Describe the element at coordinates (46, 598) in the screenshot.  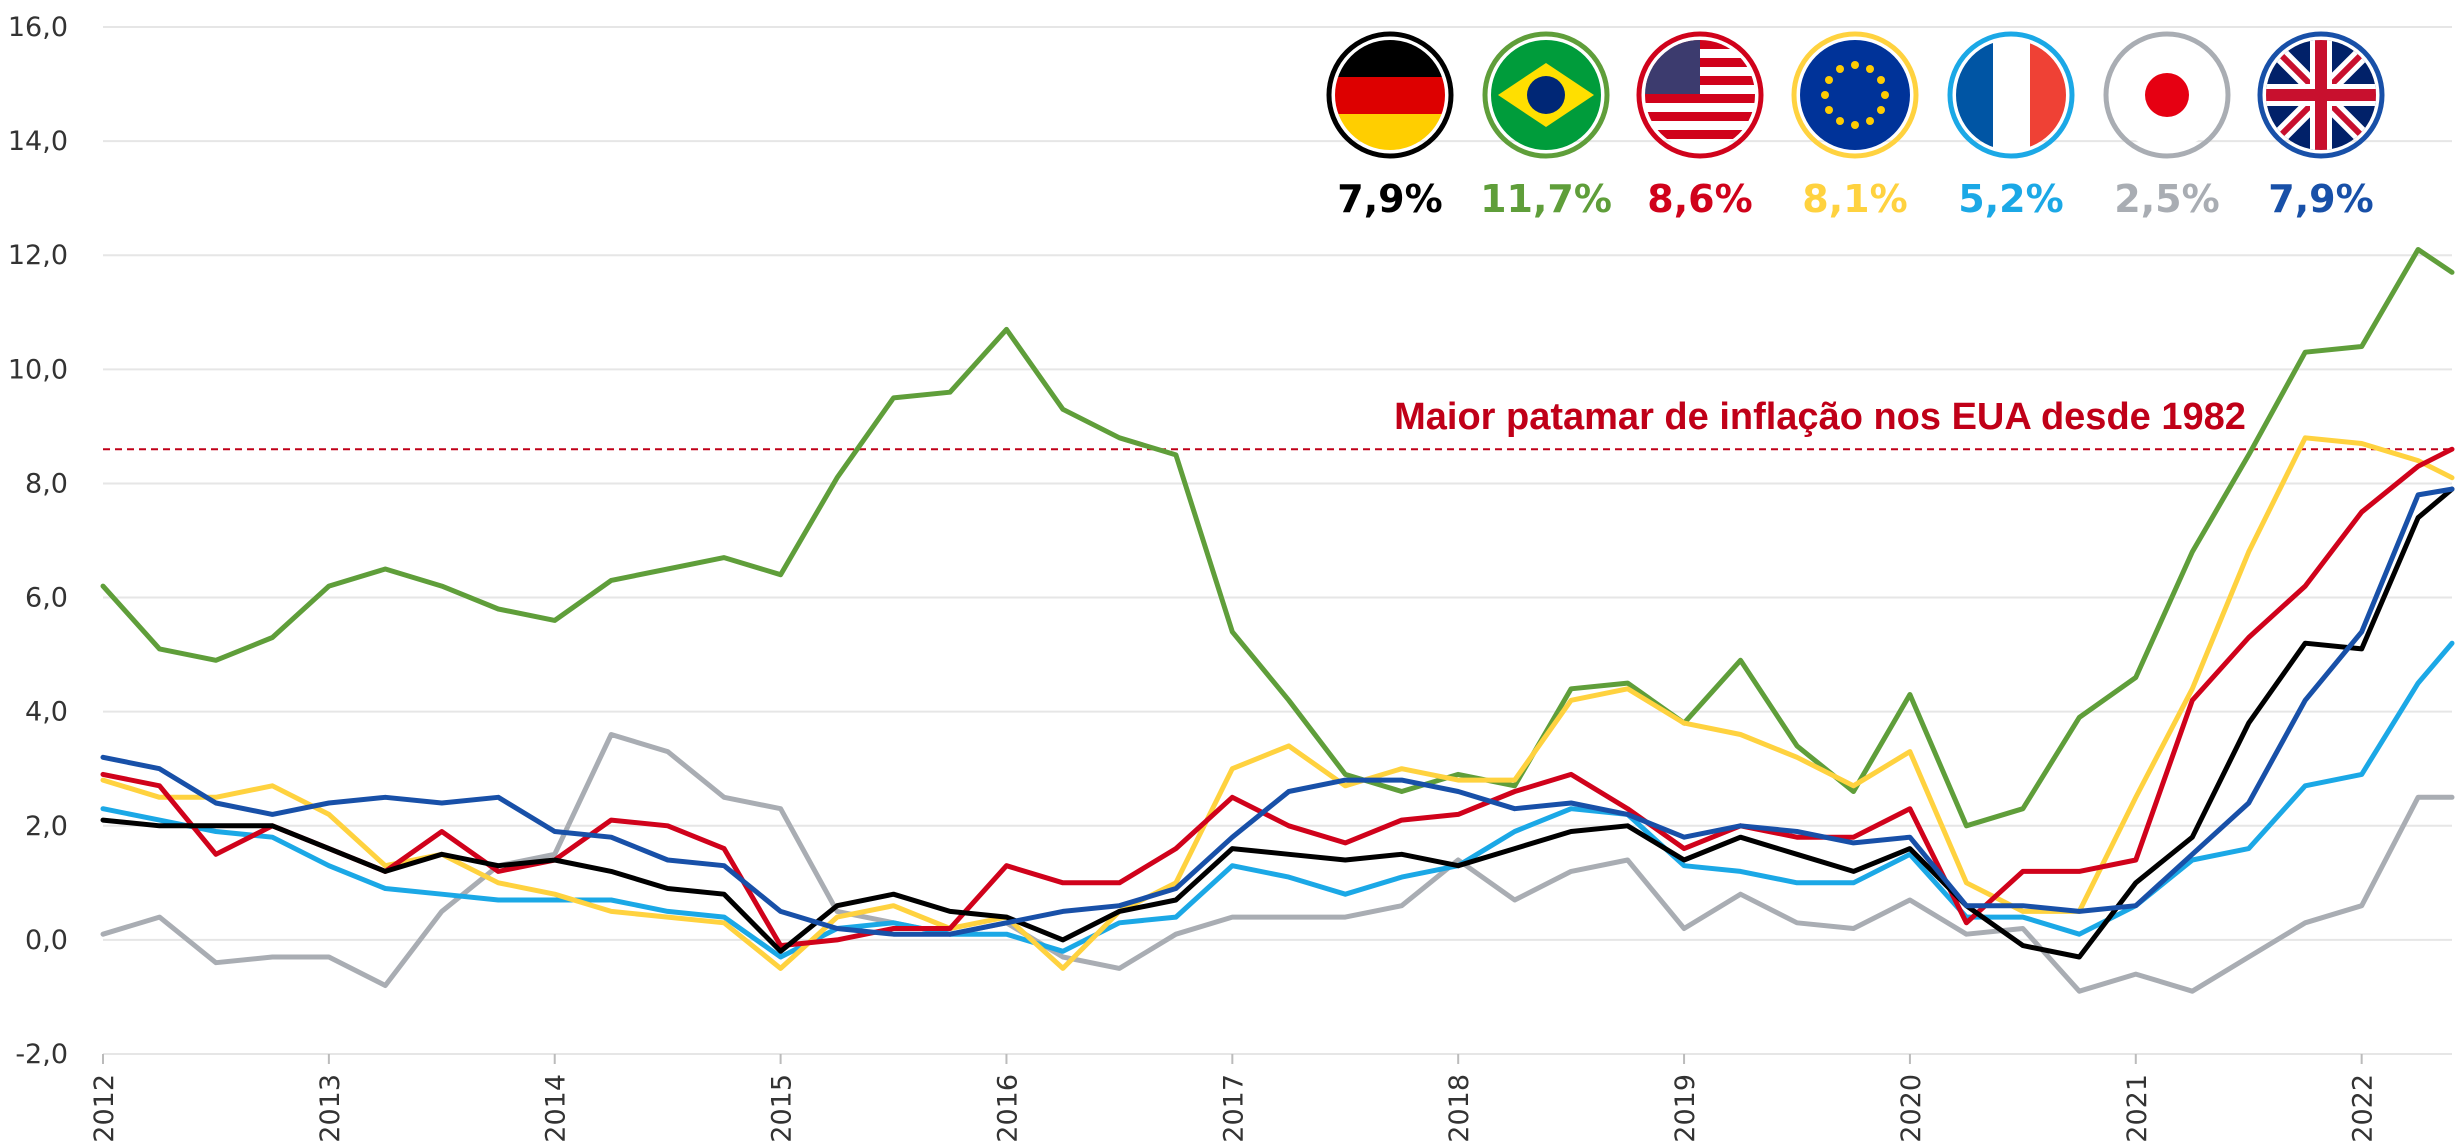
I see `y-tick-label: 6,0` at that location.